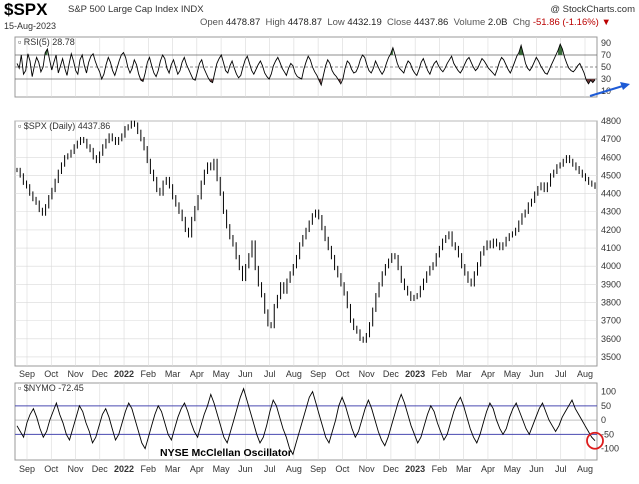 This screenshot has height=484, width=639. I want to click on nymo-series-line, so click(306, 421).